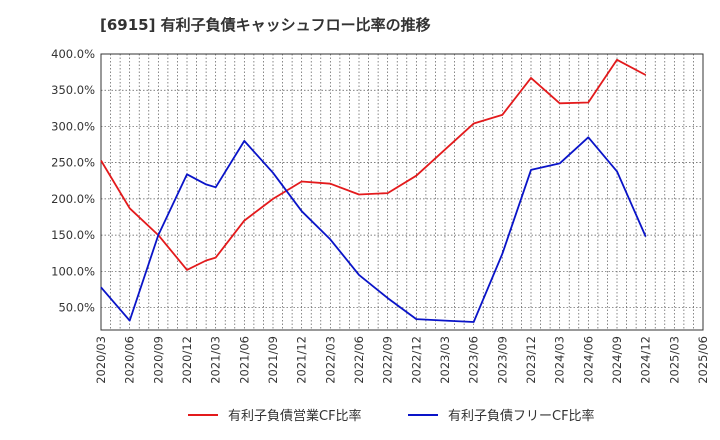 The height and width of the screenshot is (440, 720). What do you see at coordinates (265, 25) in the screenshot?
I see `chart-title: [6915] 有利子負債キャッシュフロー比率の推移` at bounding box center [265, 25].